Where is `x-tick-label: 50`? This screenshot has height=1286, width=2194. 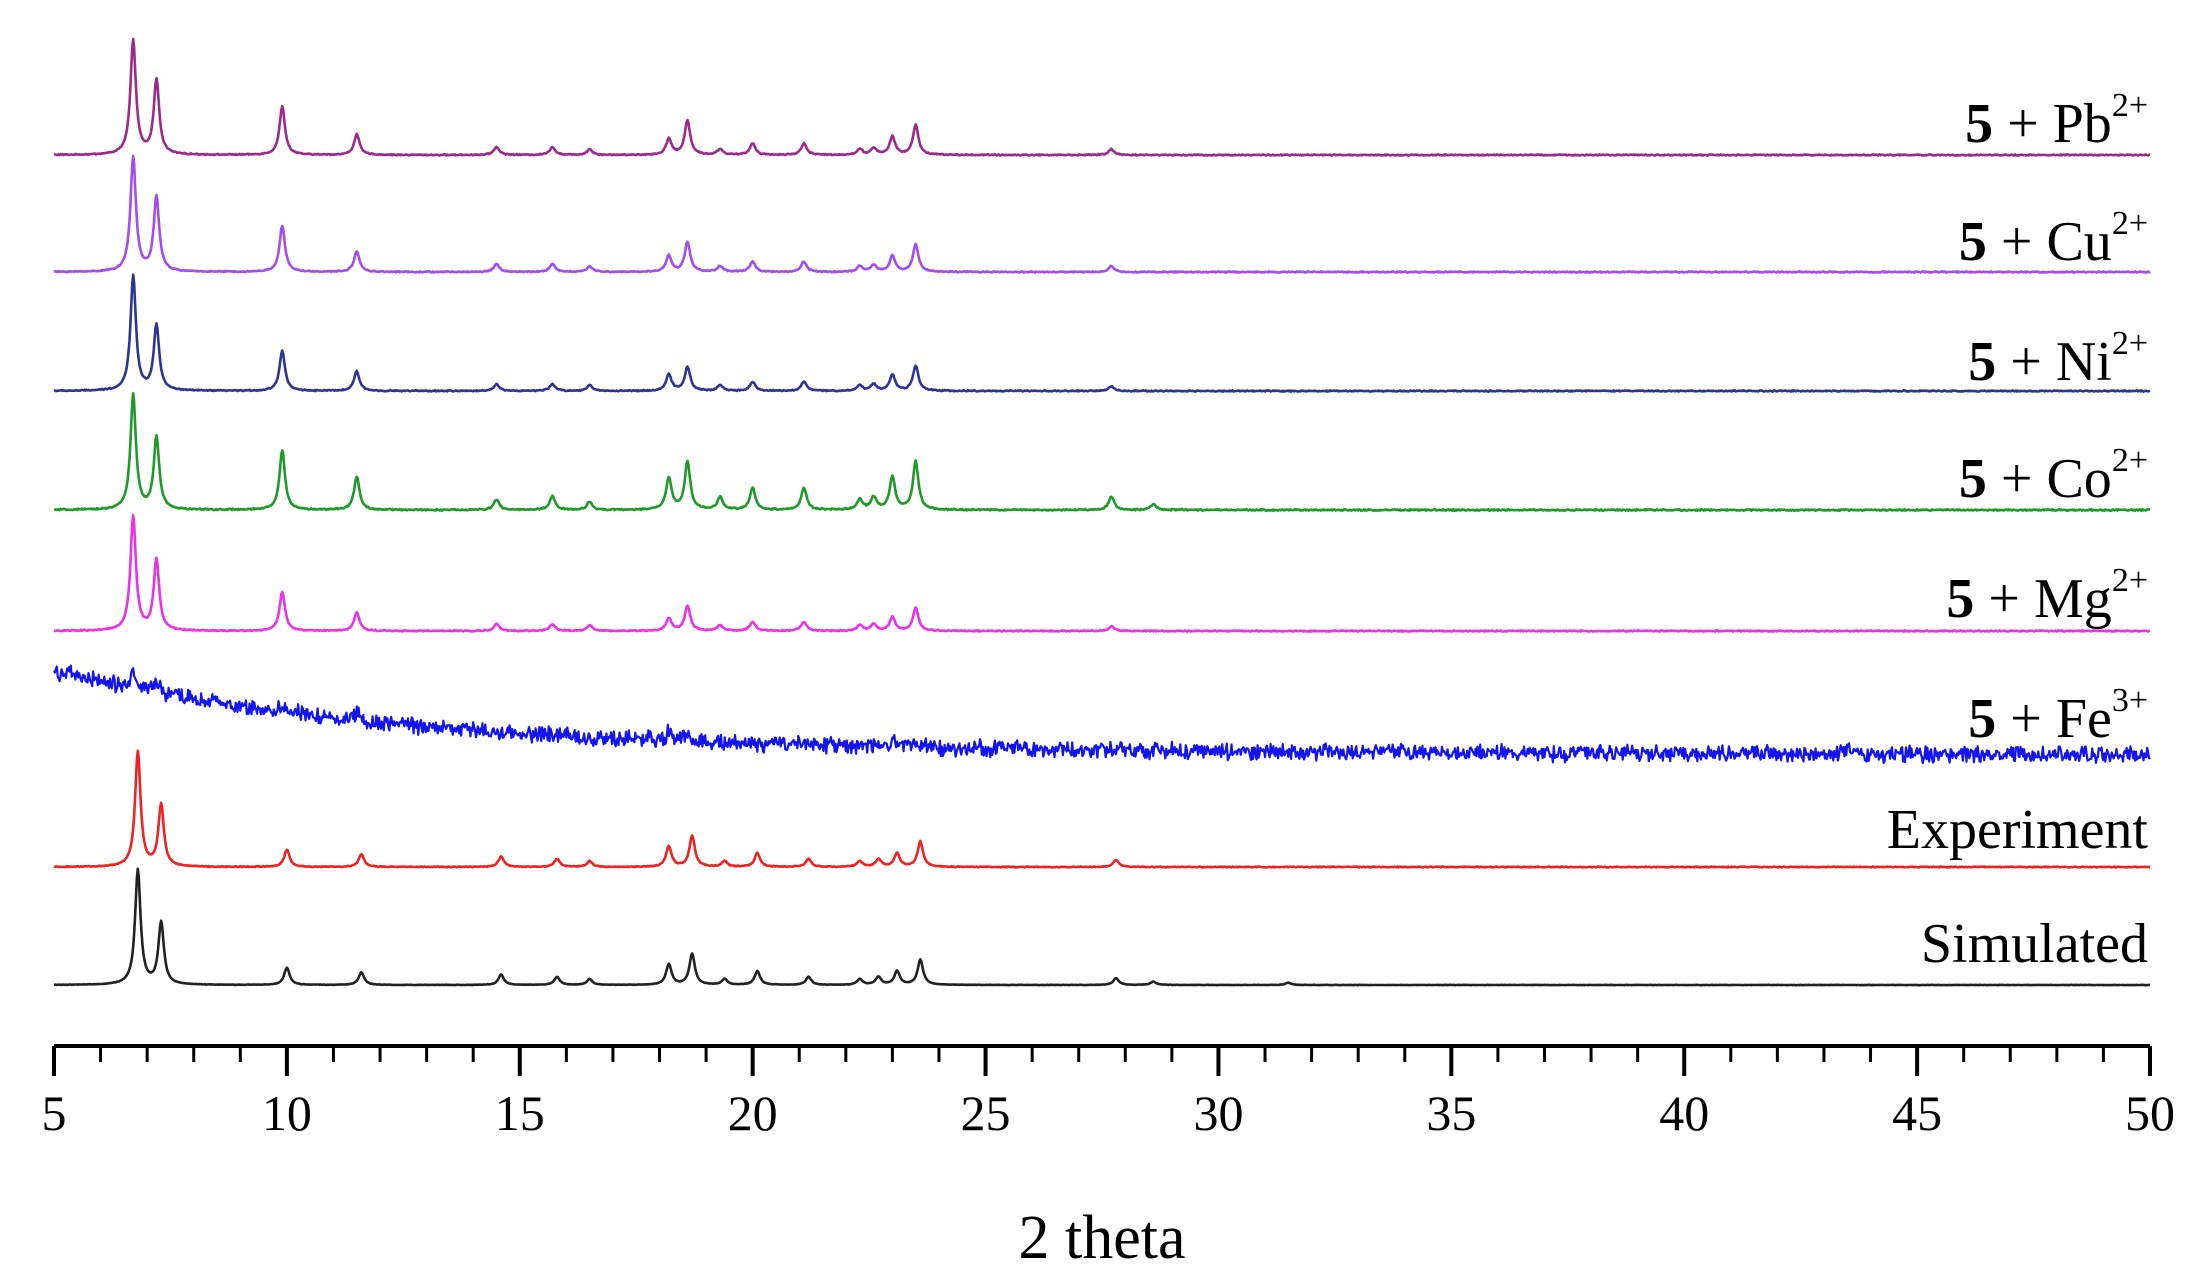
x-tick-label: 50 is located at coordinates (2150, 1113).